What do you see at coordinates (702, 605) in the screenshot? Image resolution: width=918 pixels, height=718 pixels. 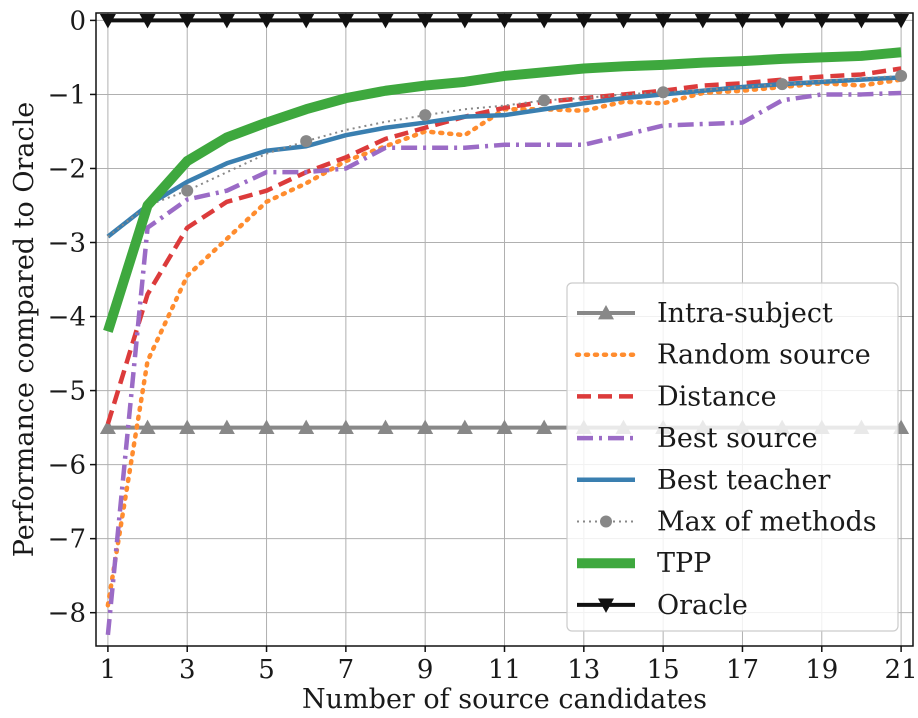 I see `legend-label: Oracle` at bounding box center [702, 605].